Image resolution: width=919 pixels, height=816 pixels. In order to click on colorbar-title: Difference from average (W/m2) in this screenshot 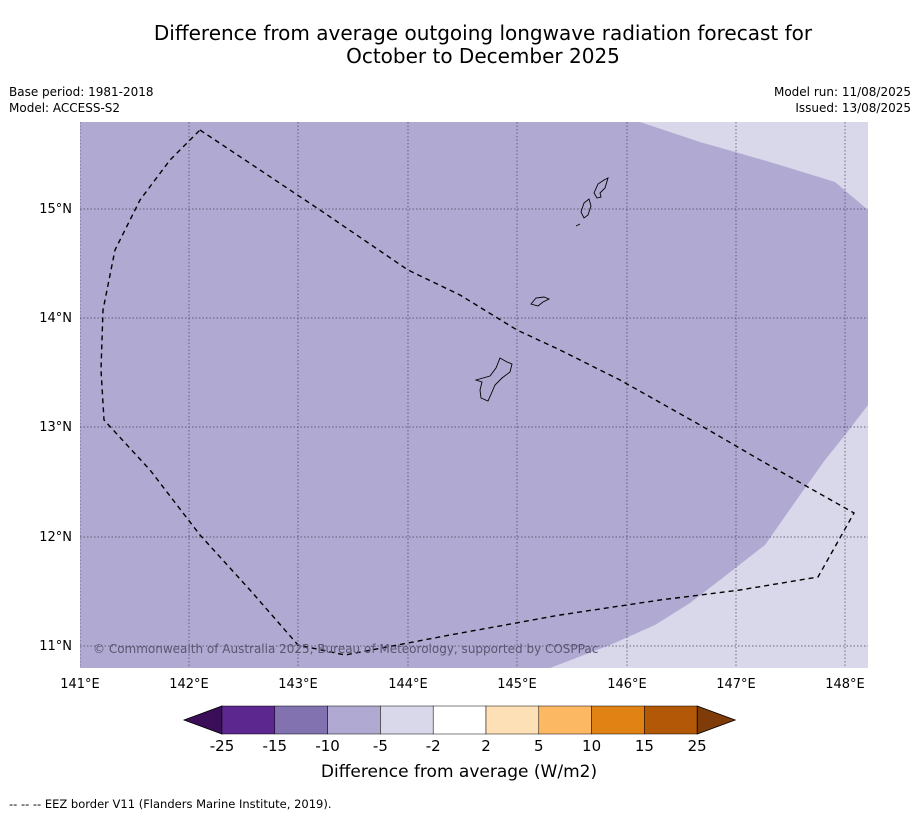, I will do `click(459, 772)`.